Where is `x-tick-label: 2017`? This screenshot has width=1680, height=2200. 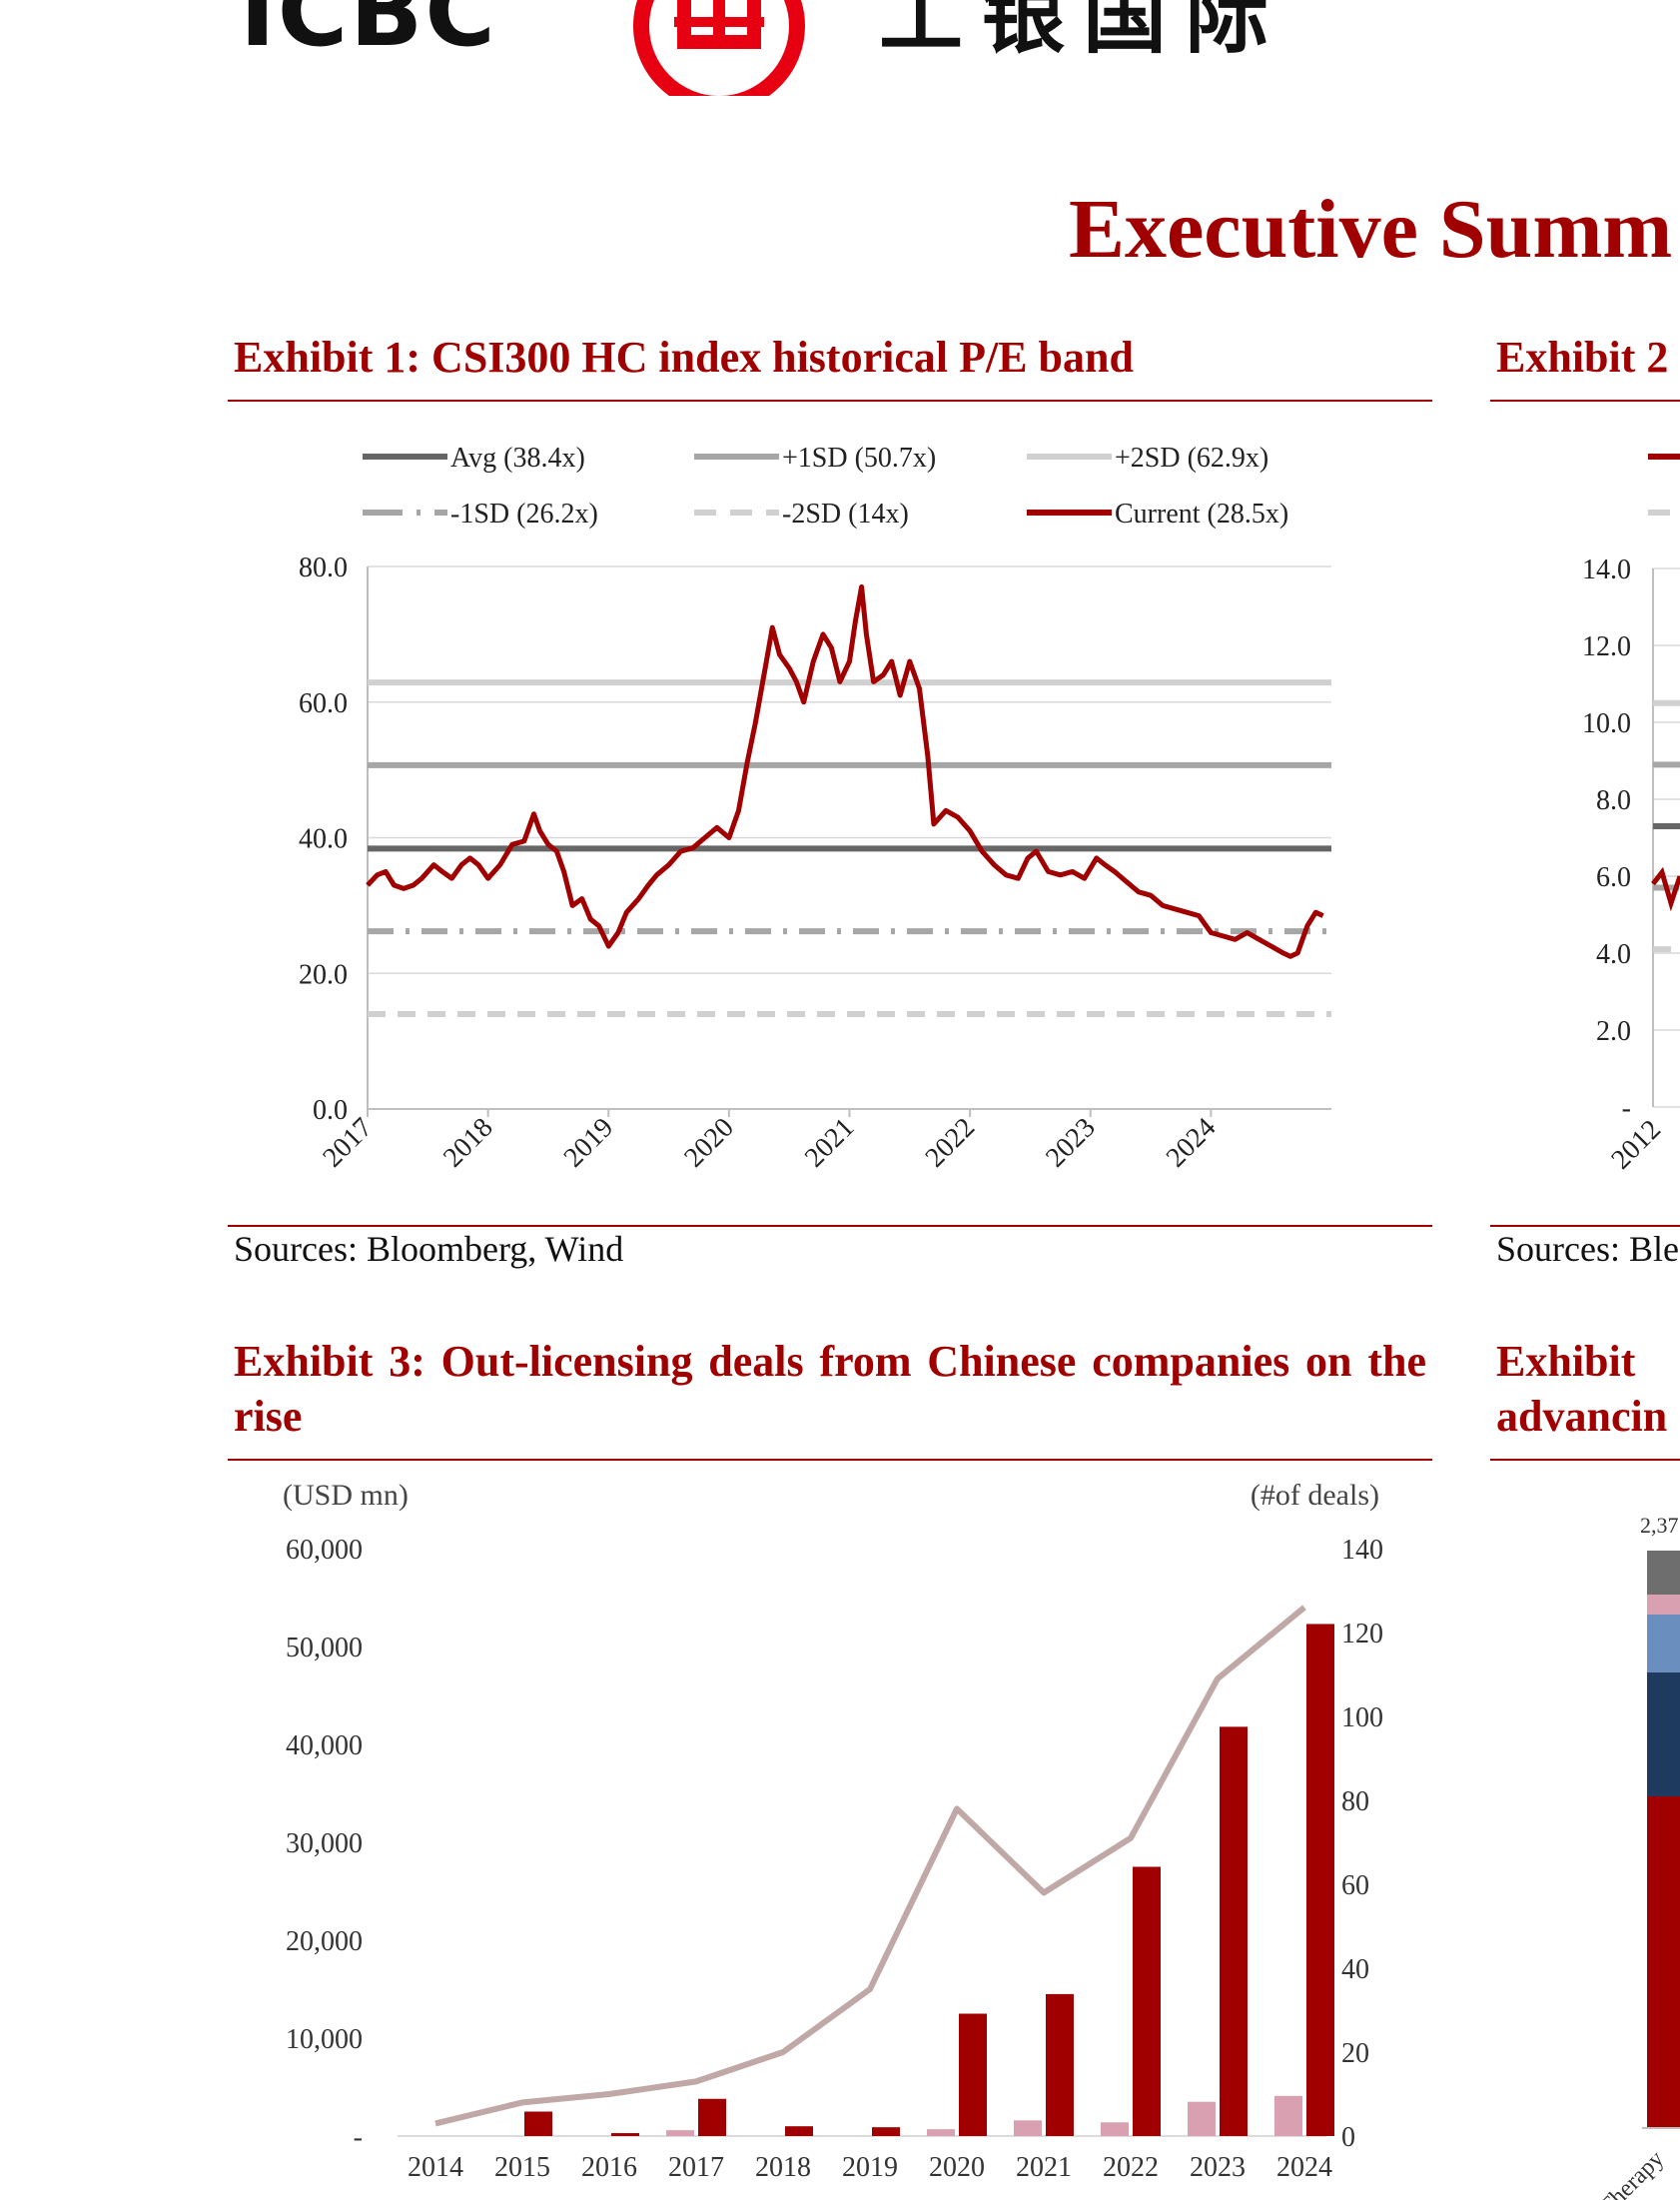 x-tick-label: 2017 is located at coordinates (696, 2167).